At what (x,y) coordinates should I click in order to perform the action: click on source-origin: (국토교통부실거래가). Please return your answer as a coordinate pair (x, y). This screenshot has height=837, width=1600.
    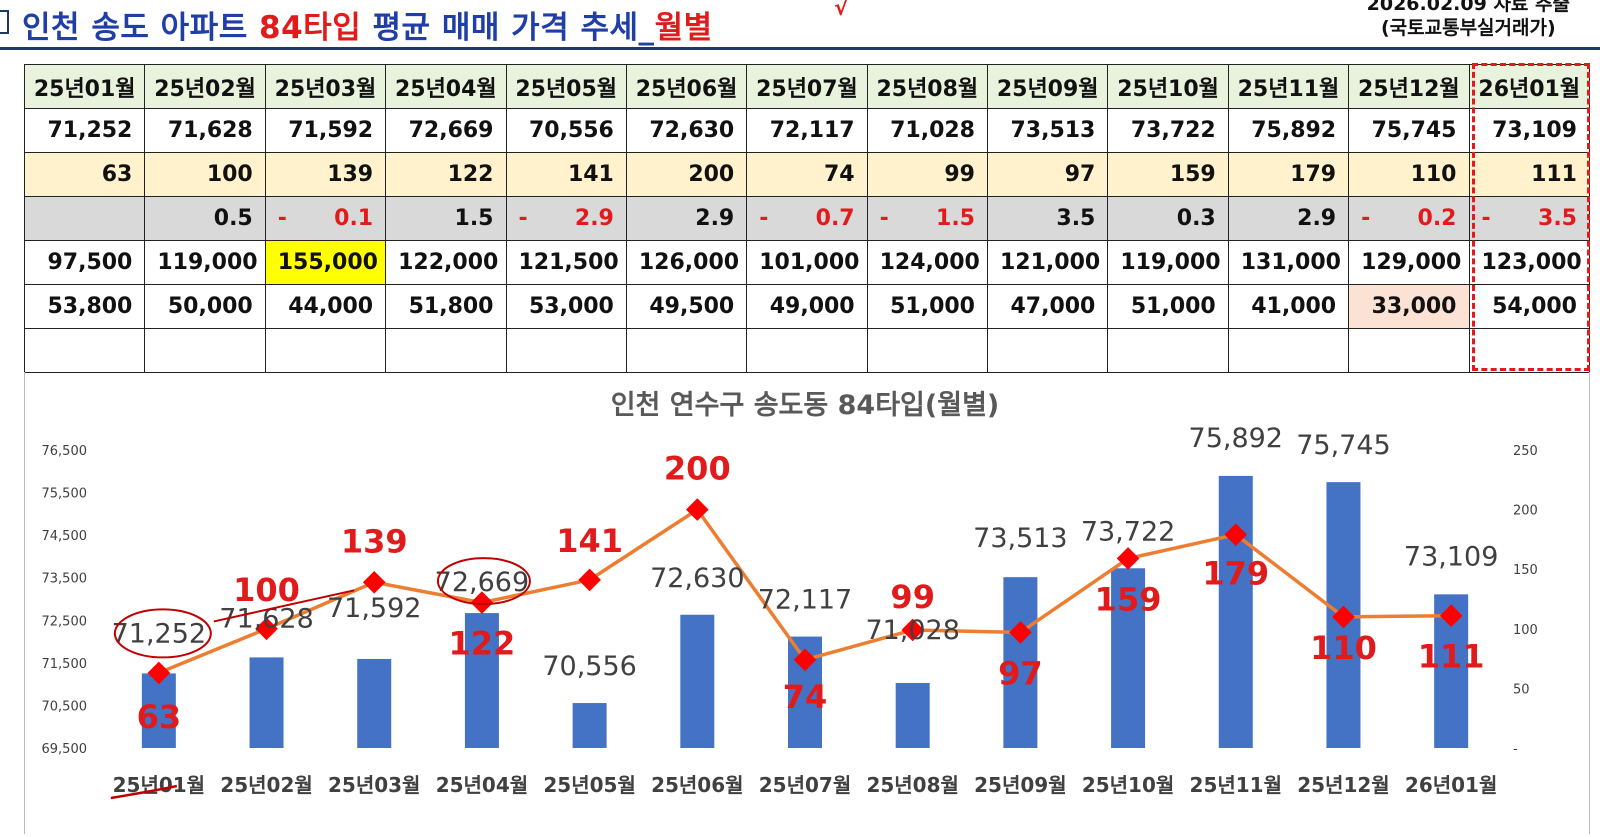
    Looking at the image, I should click on (1468, 28).